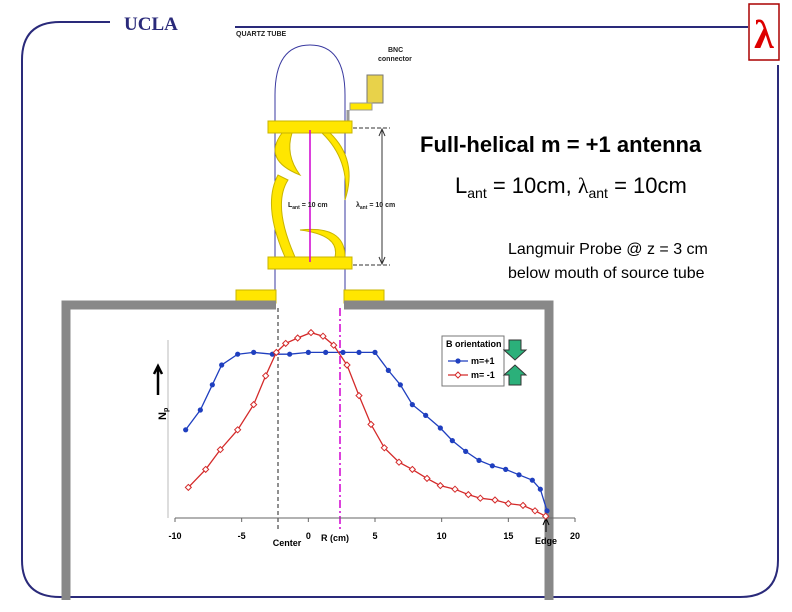 The image size is (792, 612). What do you see at coordinates (374, 536) in the screenshot?
I see `x-tick-label: 5` at bounding box center [374, 536].